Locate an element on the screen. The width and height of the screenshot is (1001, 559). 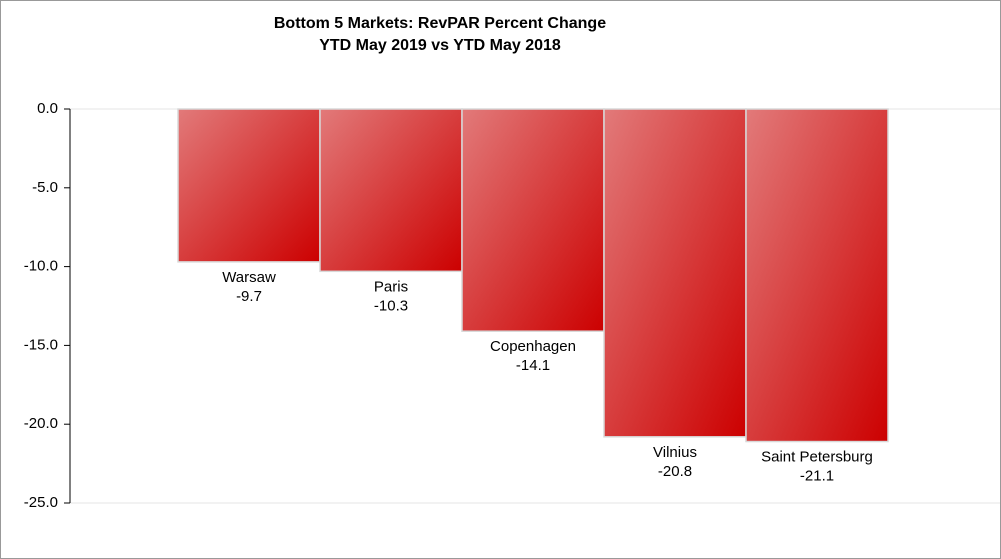
category-label: Copenhagen is located at coordinates (533, 346).